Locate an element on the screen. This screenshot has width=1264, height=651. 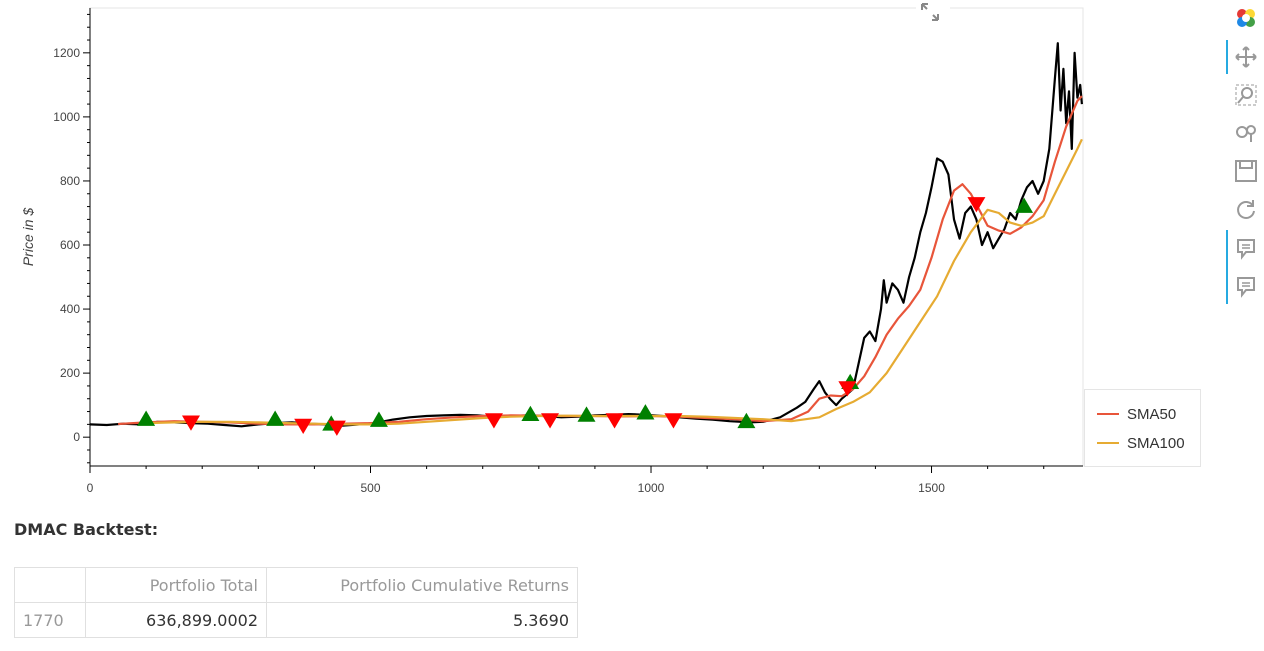
bokeh-logo-icon is located at coordinates (1246, 18).